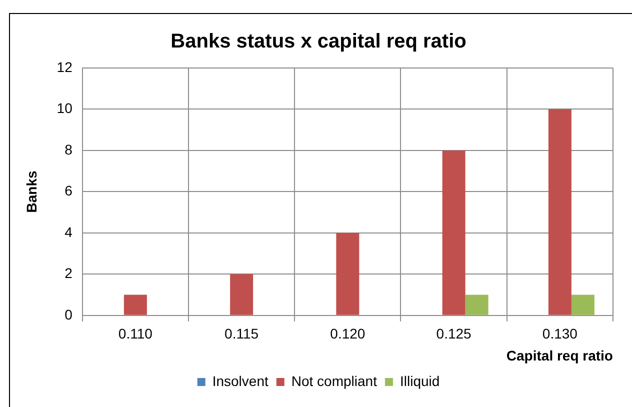  What do you see at coordinates (68, 149) in the screenshot?
I see `y-tick-label: 8` at bounding box center [68, 149].